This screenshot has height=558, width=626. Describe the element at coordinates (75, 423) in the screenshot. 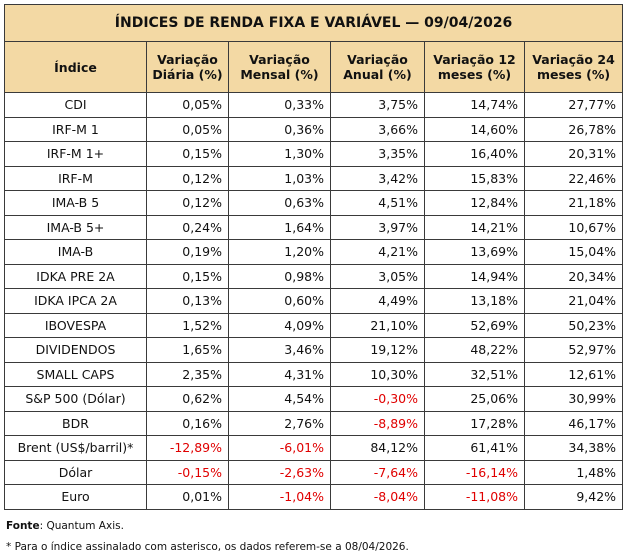

I see `index-name: BDR` at that location.